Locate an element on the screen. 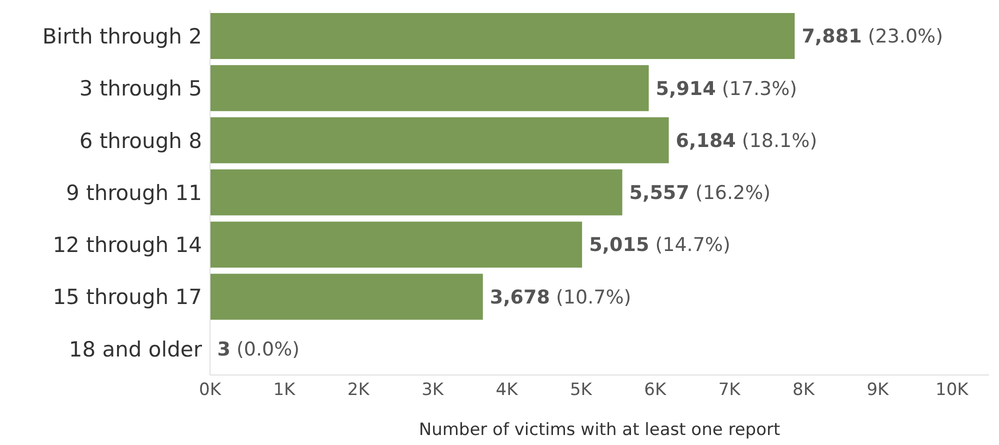  x-tick-label: 4K is located at coordinates (507, 390).